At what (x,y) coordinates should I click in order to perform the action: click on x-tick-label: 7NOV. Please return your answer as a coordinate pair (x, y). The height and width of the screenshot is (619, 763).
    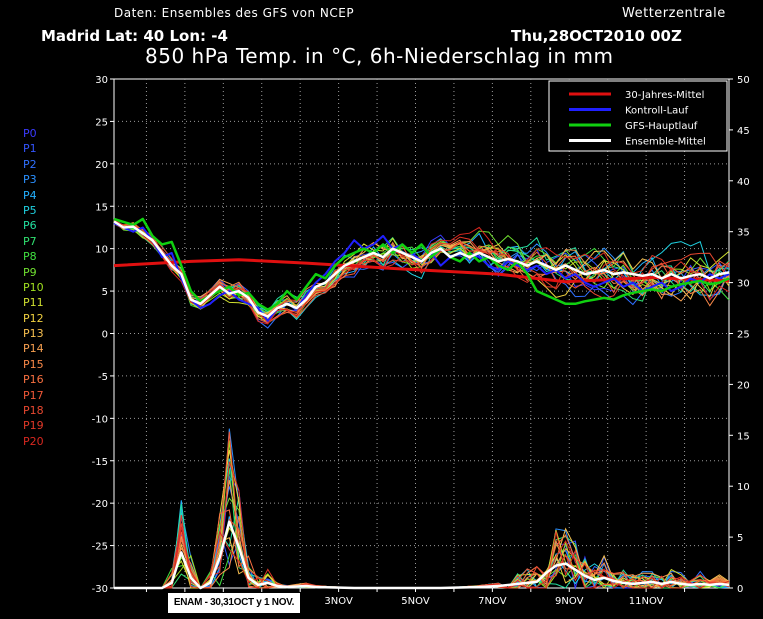
    Looking at the image, I should click on (492, 601).